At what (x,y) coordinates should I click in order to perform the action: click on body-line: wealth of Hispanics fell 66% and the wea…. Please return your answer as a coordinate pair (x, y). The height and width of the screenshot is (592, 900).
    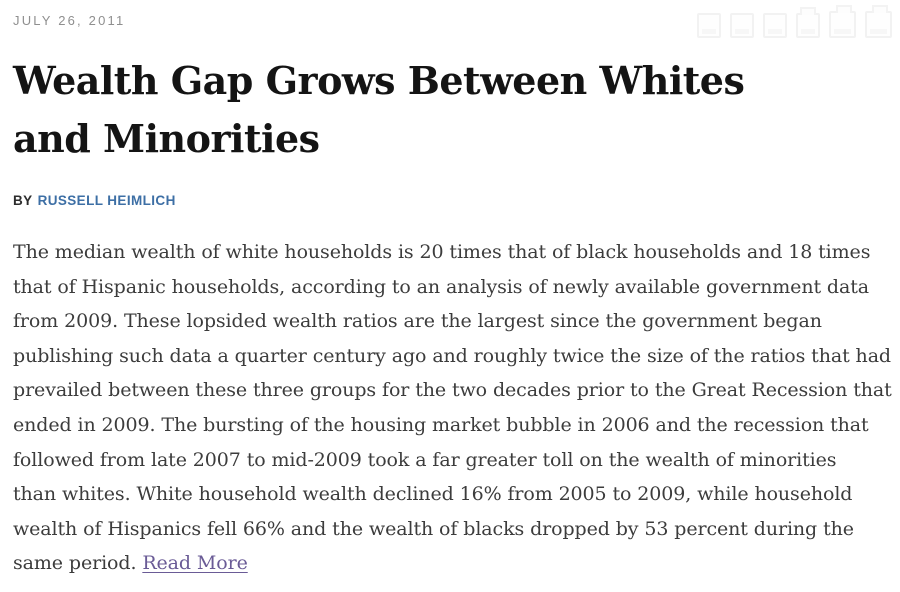
    Looking at the image, I should click on (433, 528).